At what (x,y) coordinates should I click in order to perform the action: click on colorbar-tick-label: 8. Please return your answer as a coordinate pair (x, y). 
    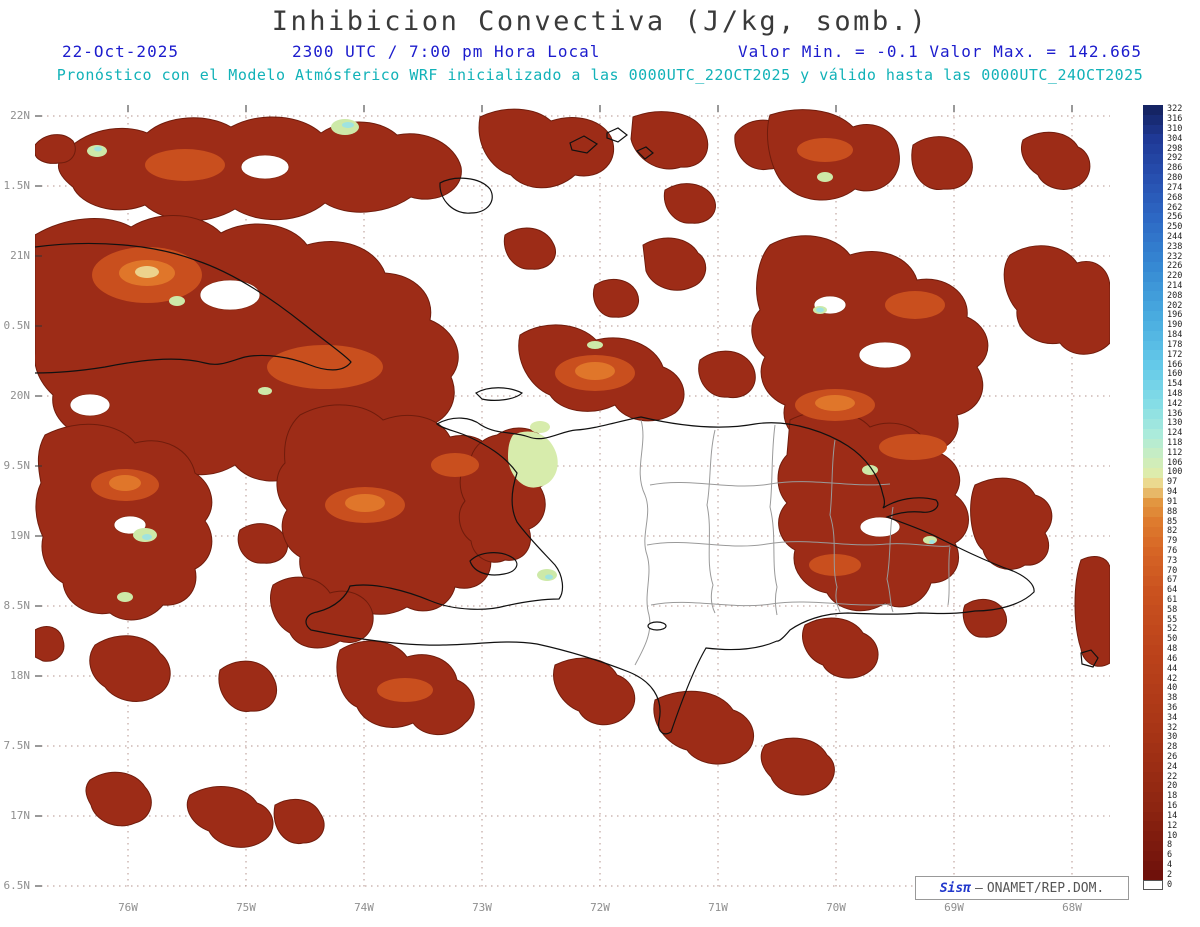
    Looking at the image, I should click on (1170, 845).